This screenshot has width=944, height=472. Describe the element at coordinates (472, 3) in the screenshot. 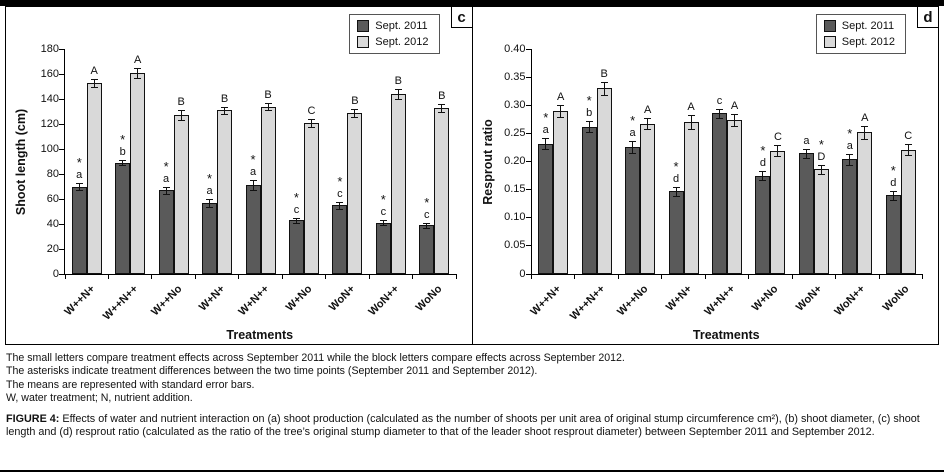

I see `top-divider` at that location.